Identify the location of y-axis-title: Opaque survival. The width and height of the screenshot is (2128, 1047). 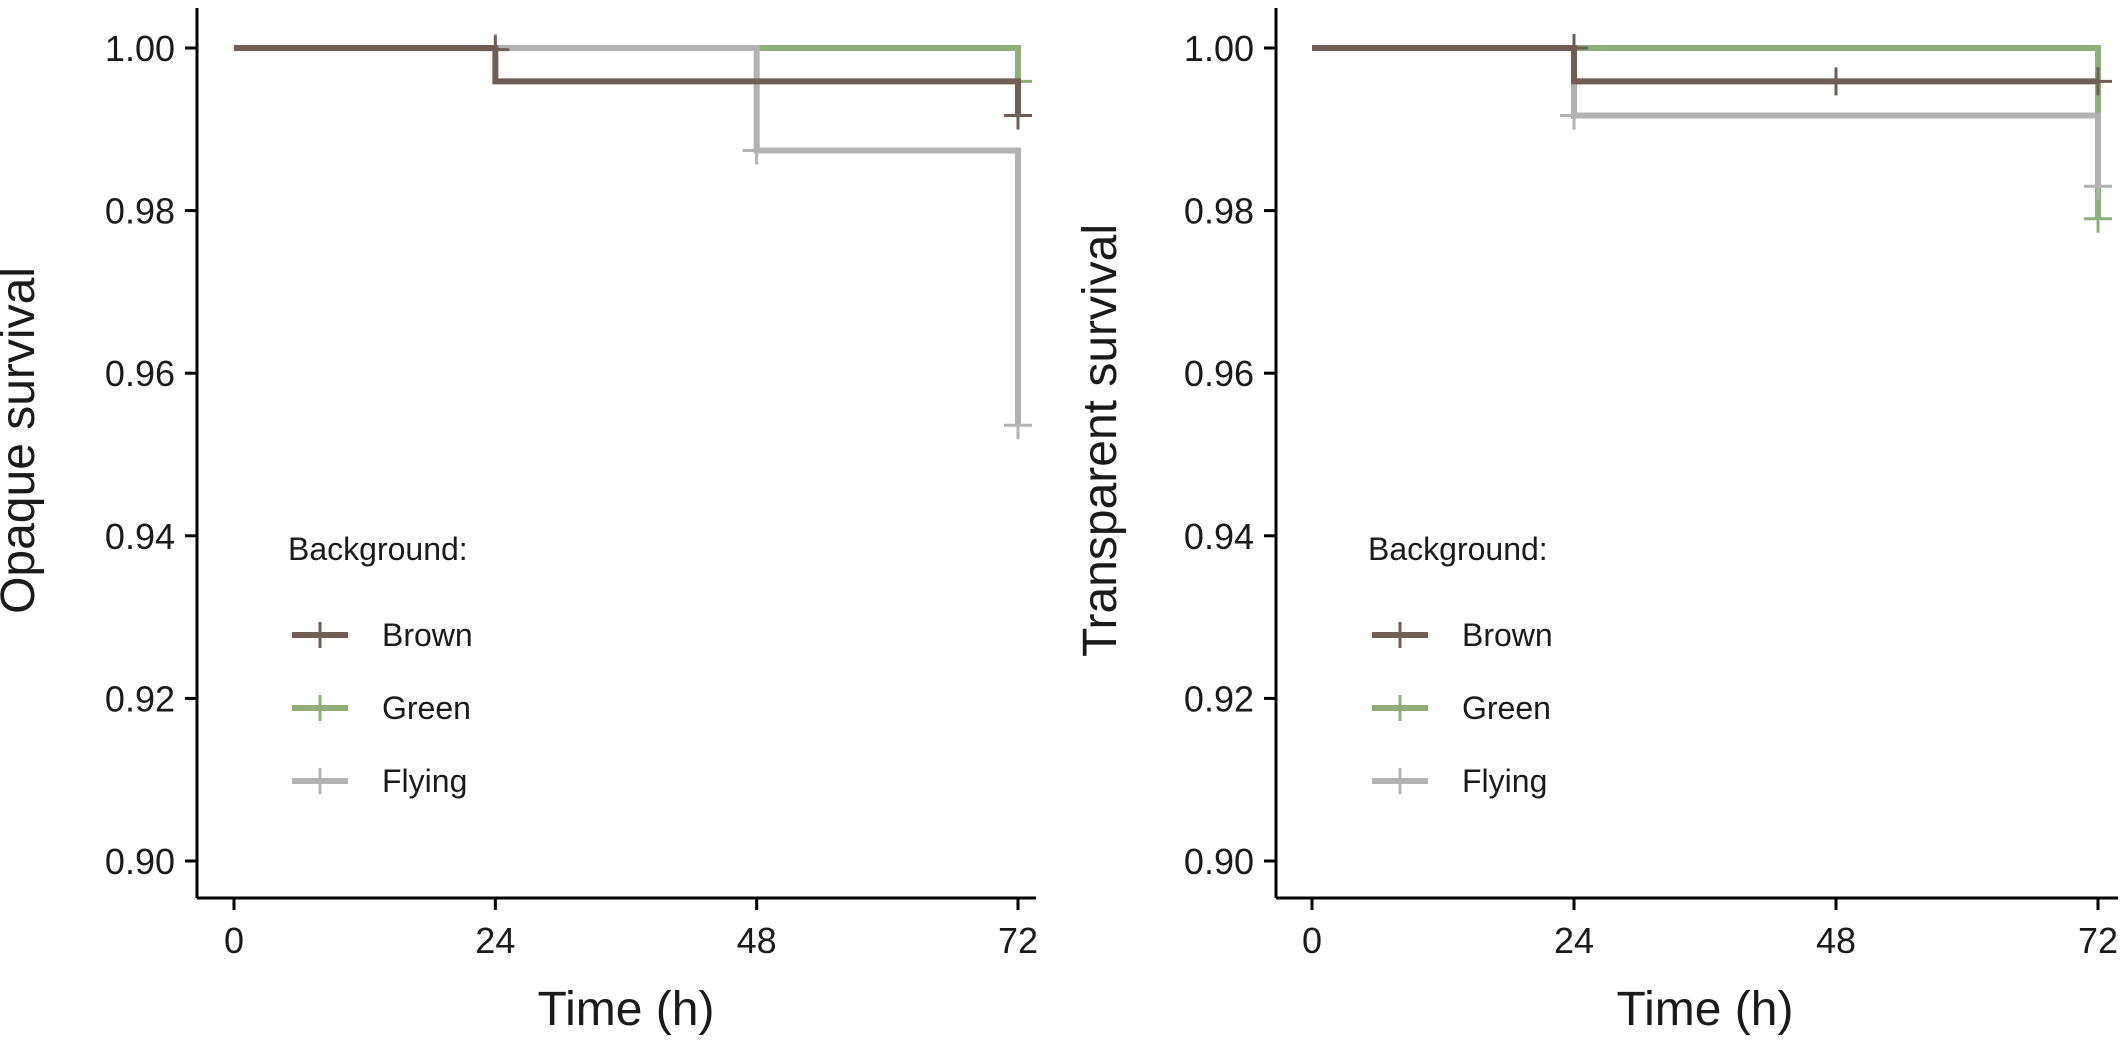
(22, 440).